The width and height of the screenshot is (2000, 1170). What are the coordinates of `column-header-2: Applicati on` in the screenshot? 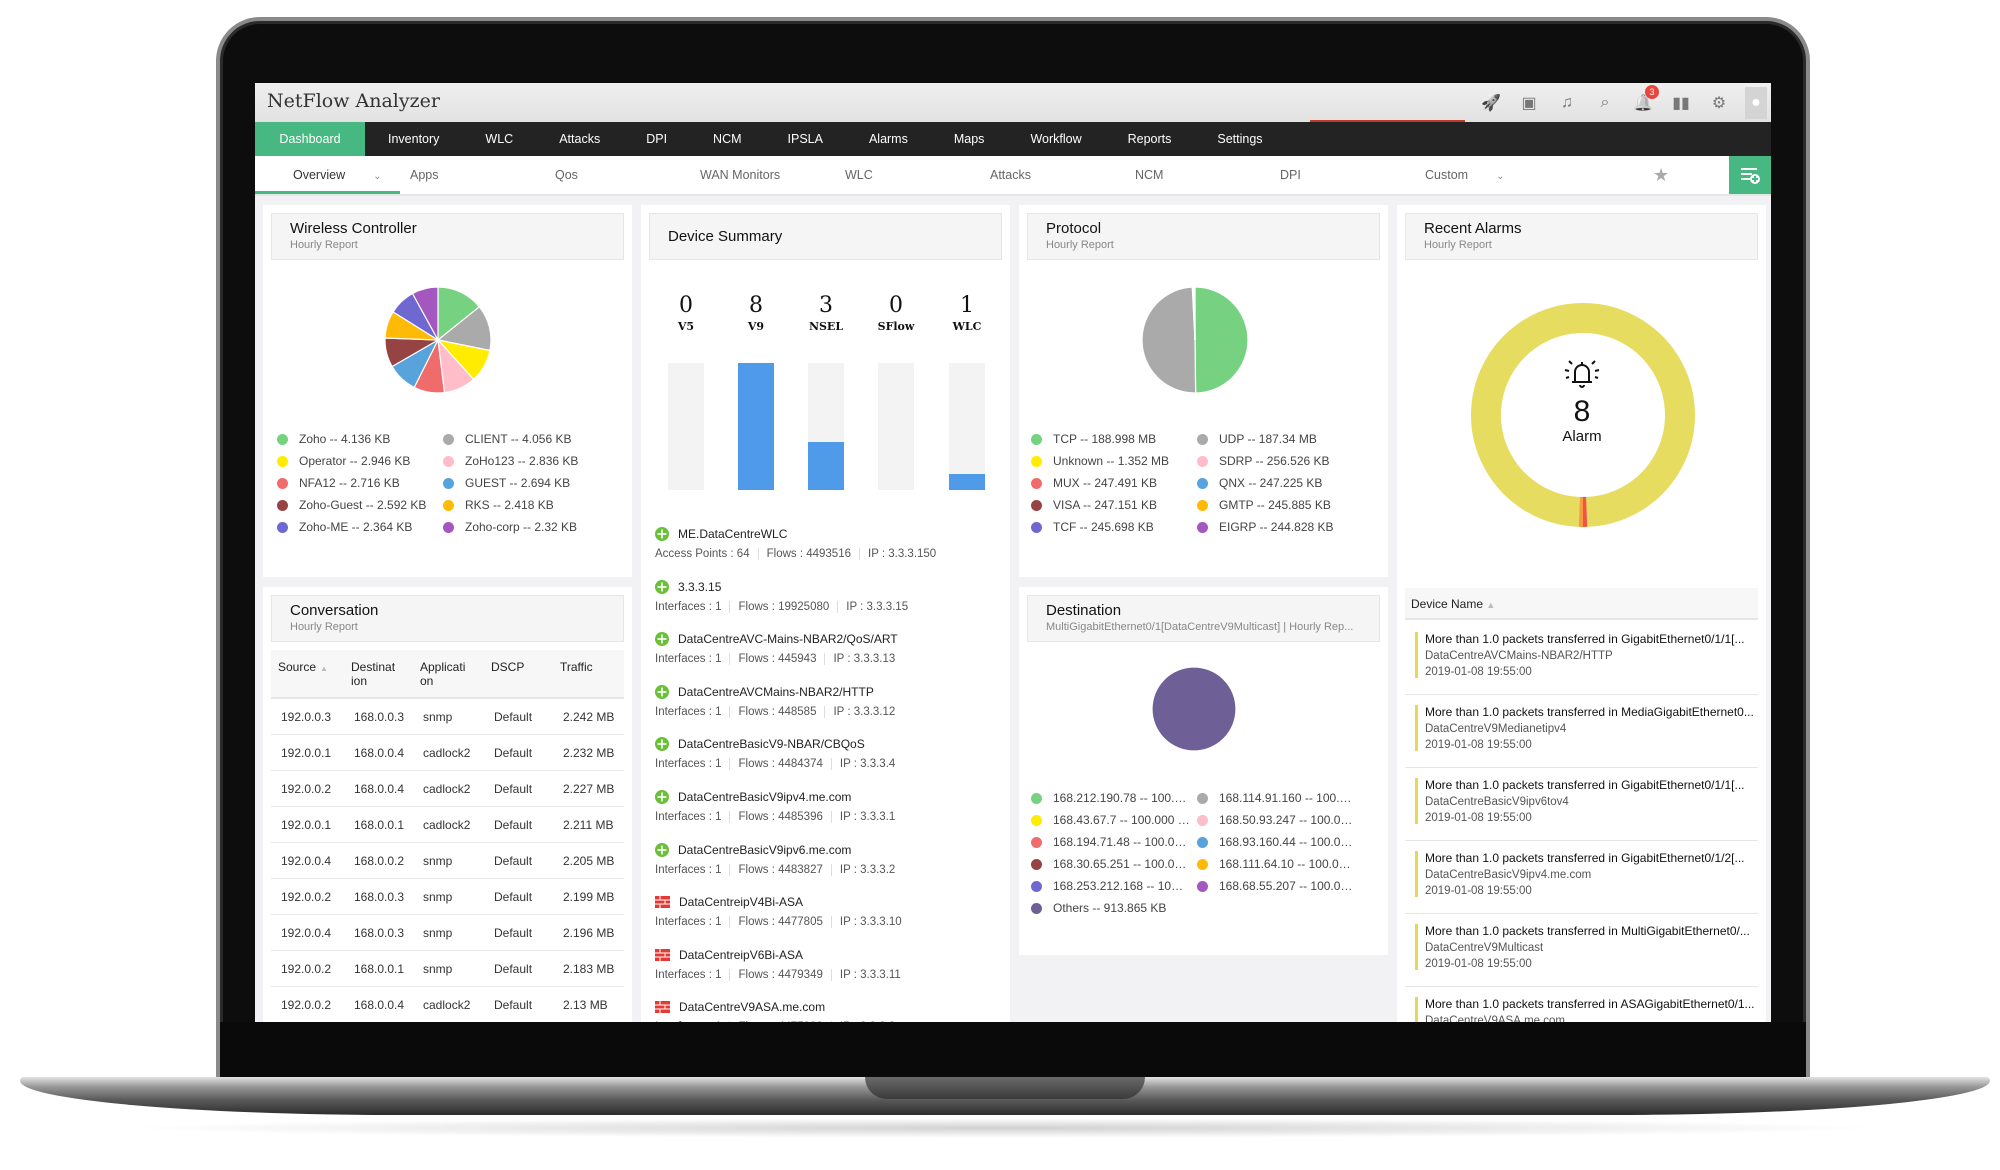 It's located at (450, 674).